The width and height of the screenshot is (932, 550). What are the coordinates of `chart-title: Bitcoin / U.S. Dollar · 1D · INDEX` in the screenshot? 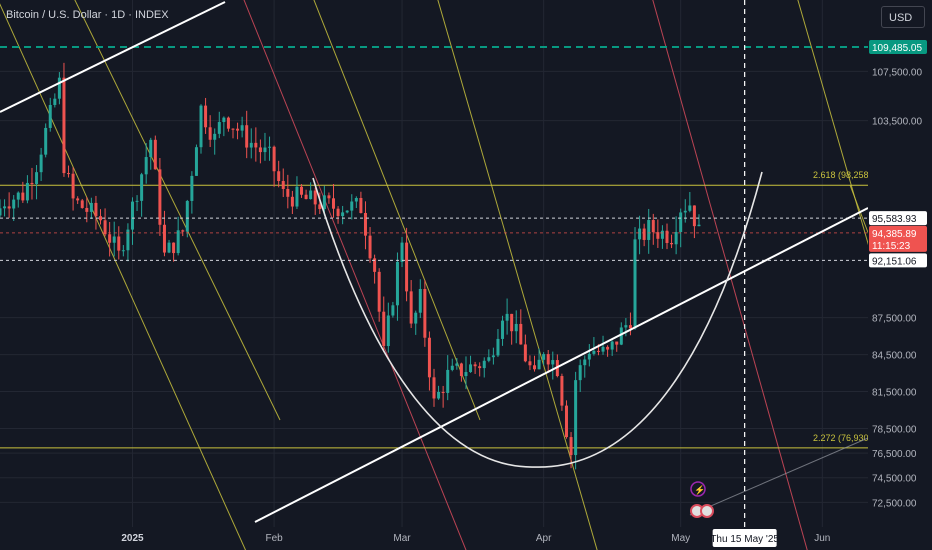 It's located at (87, 15).